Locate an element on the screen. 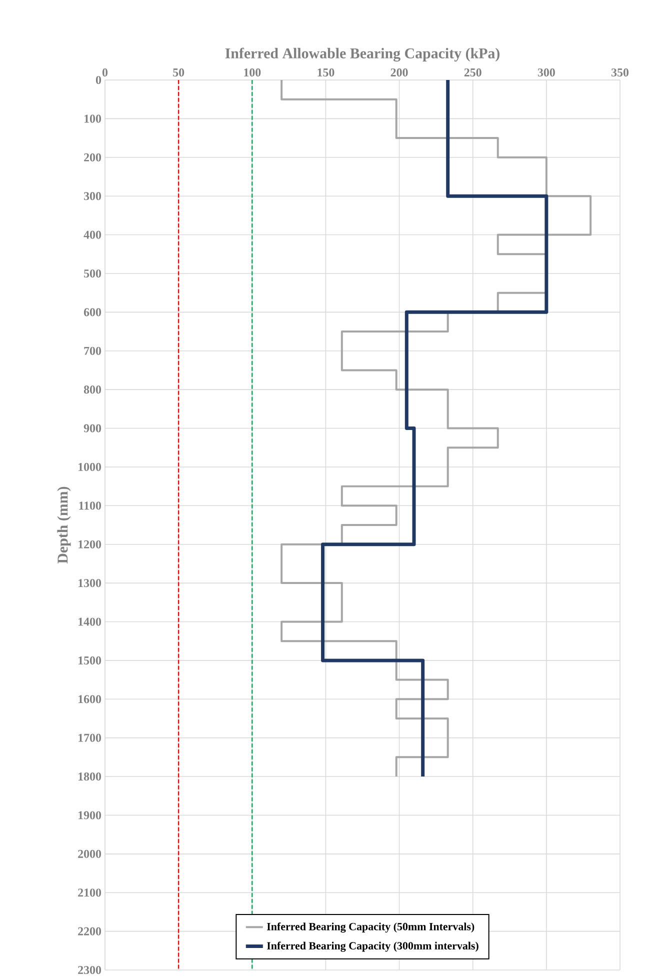  legend-label: Inferred Bearing Capacity (50mm Intervals) is located at coordinates (370, 927).